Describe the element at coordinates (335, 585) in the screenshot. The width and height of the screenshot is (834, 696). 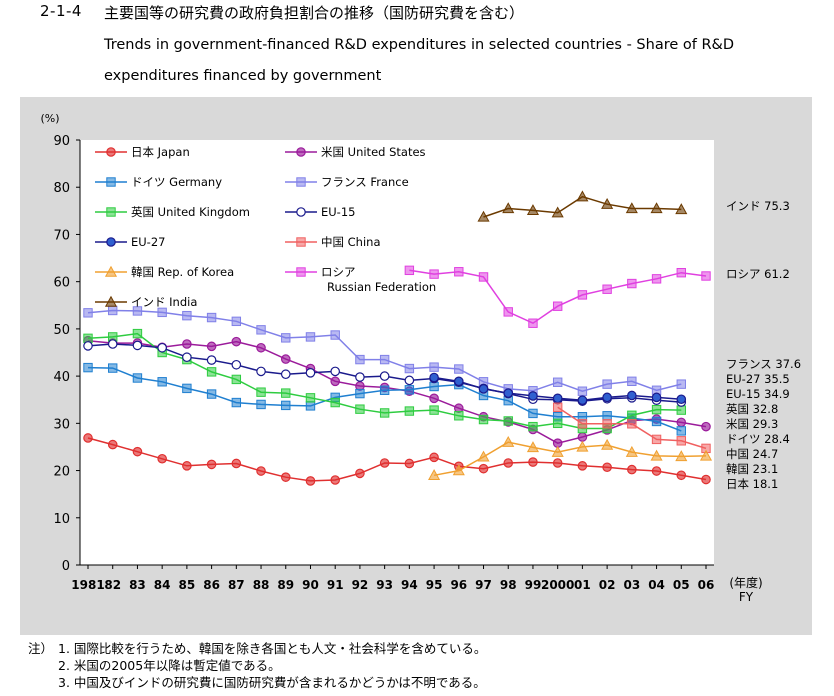
I see `x-tick-label: 91` at that location.